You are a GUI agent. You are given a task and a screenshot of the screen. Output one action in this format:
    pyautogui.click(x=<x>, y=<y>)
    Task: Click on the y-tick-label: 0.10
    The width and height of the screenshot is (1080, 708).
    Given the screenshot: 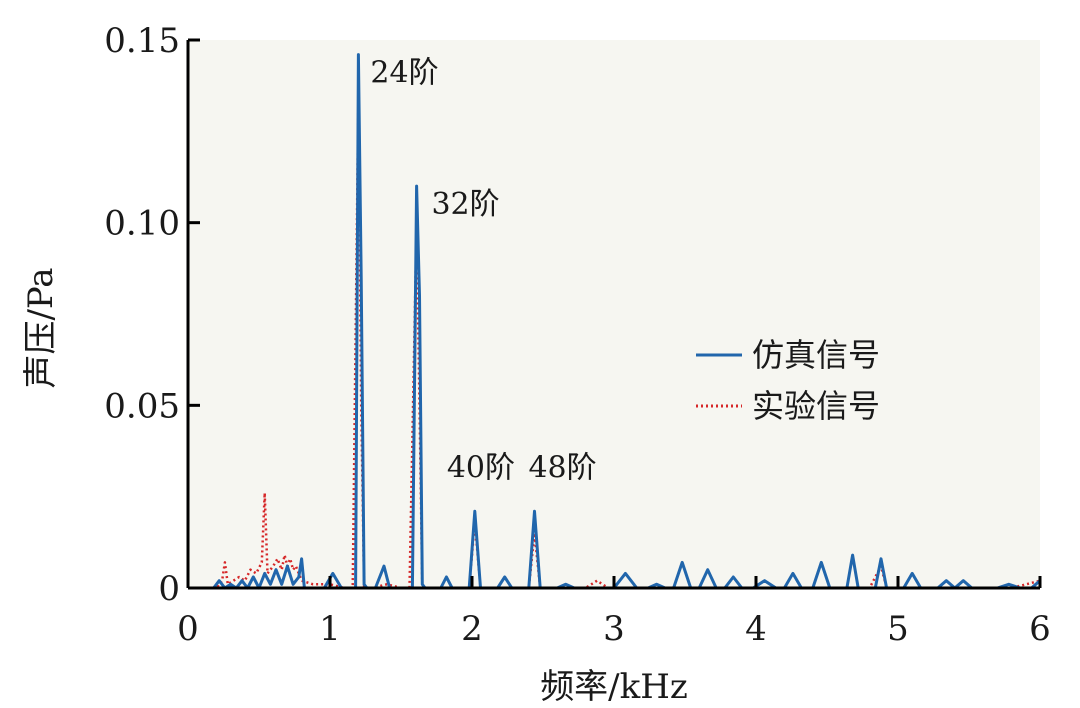 What is the action you would take?
    pyautogui.click(x=142, y=224)
    